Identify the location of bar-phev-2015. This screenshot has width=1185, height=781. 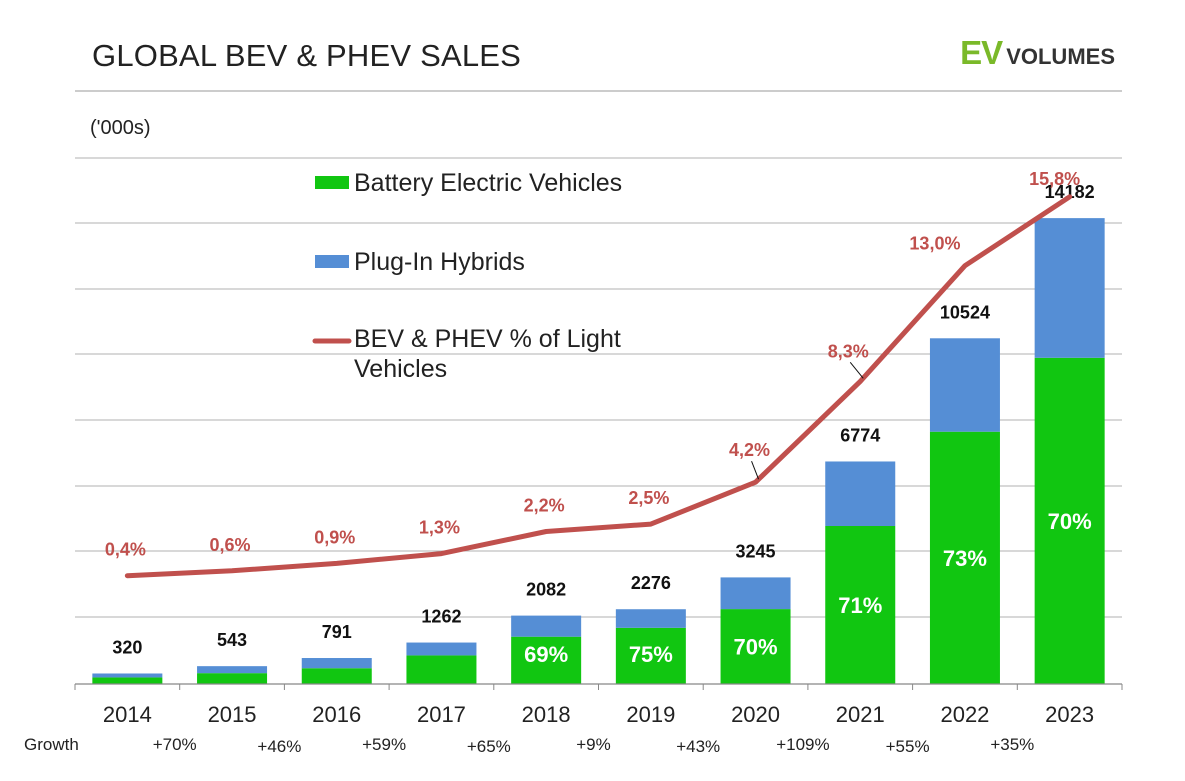
(232, 670).